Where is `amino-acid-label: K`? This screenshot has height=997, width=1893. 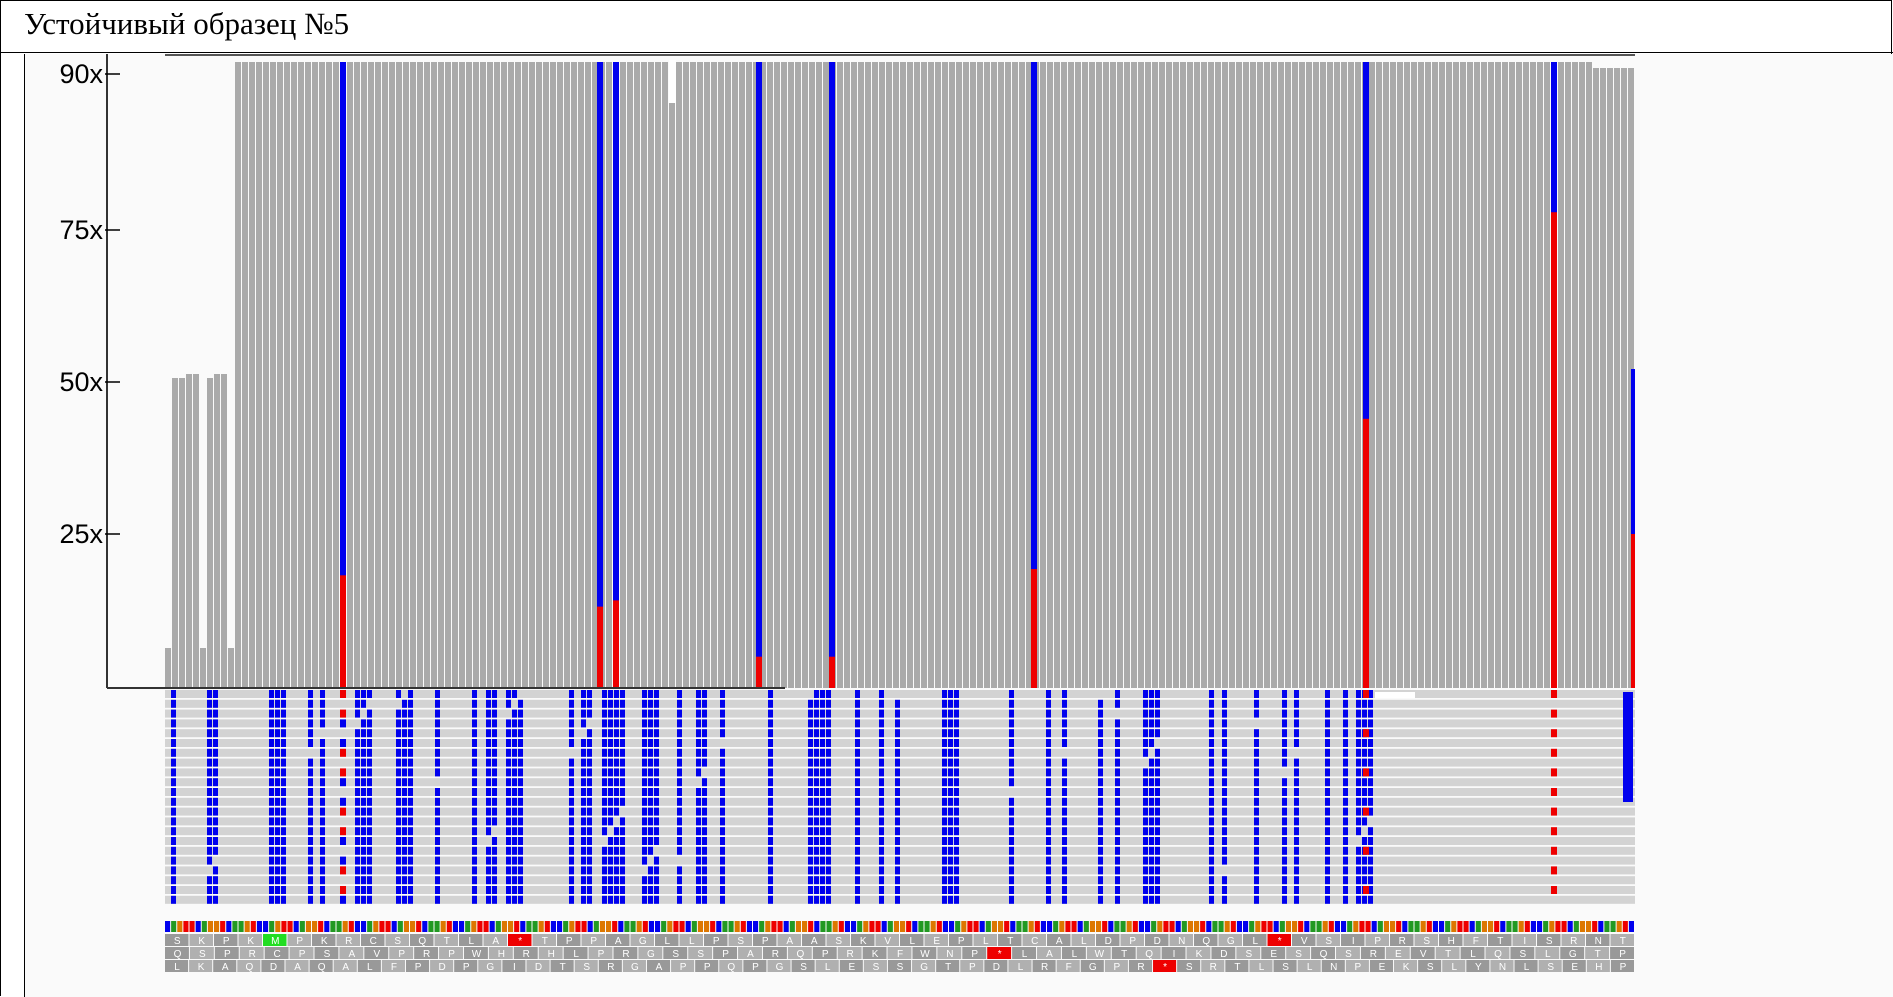
amino-acid-label: K is located at coordinates (201, 941).